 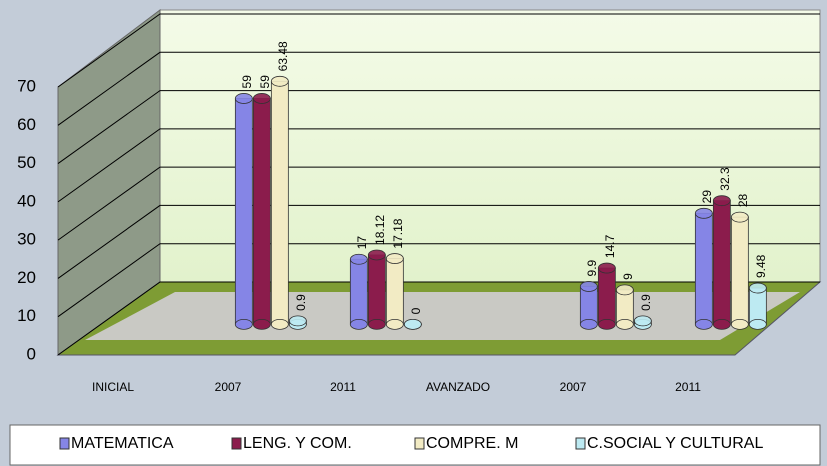 I want to click on value-label: 0, so click(x=416, y=310).